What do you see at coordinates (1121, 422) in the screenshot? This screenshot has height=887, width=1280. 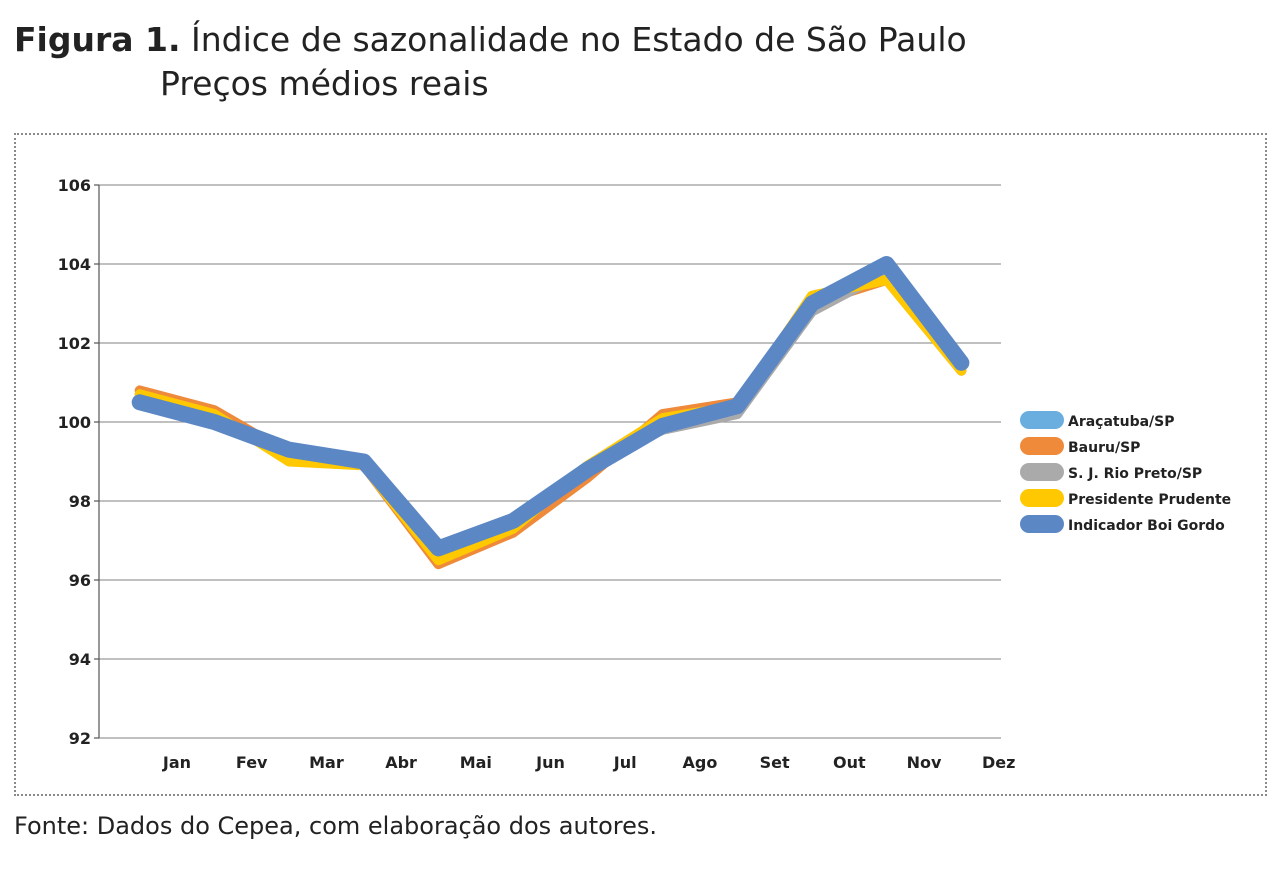 I see `legend-label: Araçatuba/SP` at bounding box center [1121, 422].